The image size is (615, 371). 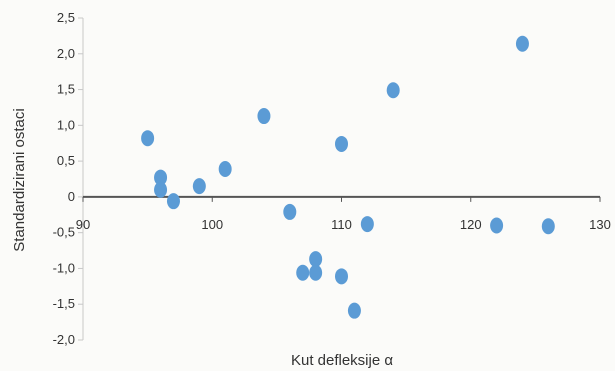 What do you see at coordinates (64, 303) in the screenshot?
I see `y-tick-label: -1,5` at bounding box center [64, 303].